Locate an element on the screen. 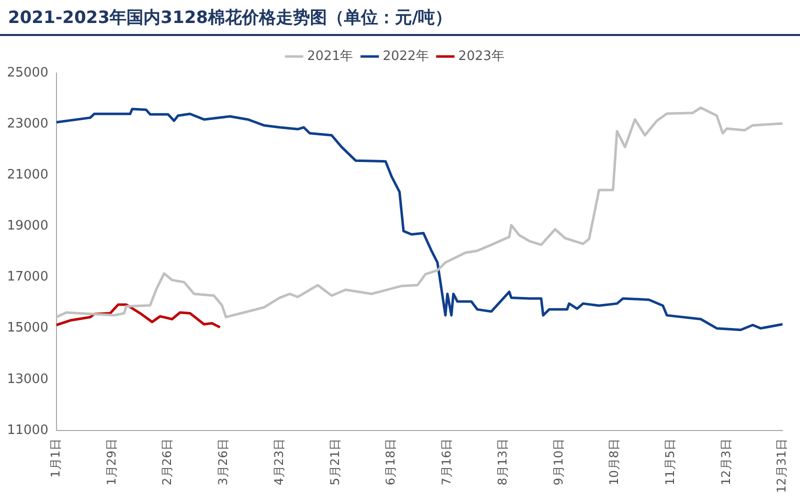 This screenshot has height=500, width=800. y-tick-label: 25000 is located at coordinates (27, 72).